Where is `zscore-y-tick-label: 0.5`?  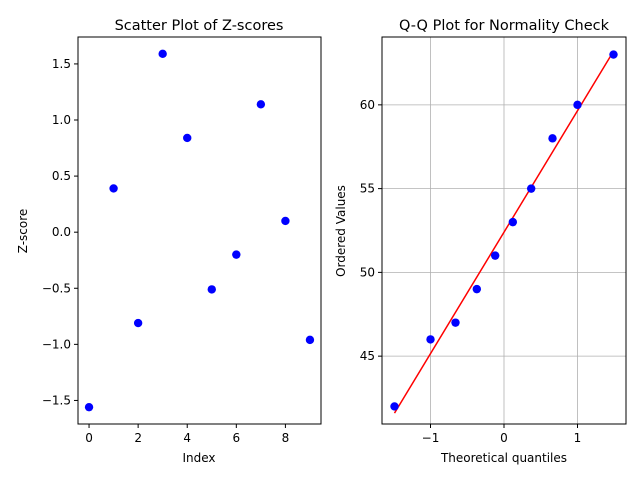 zscore-y-tick-label: 0.5 is located at coordinates (61, 176).